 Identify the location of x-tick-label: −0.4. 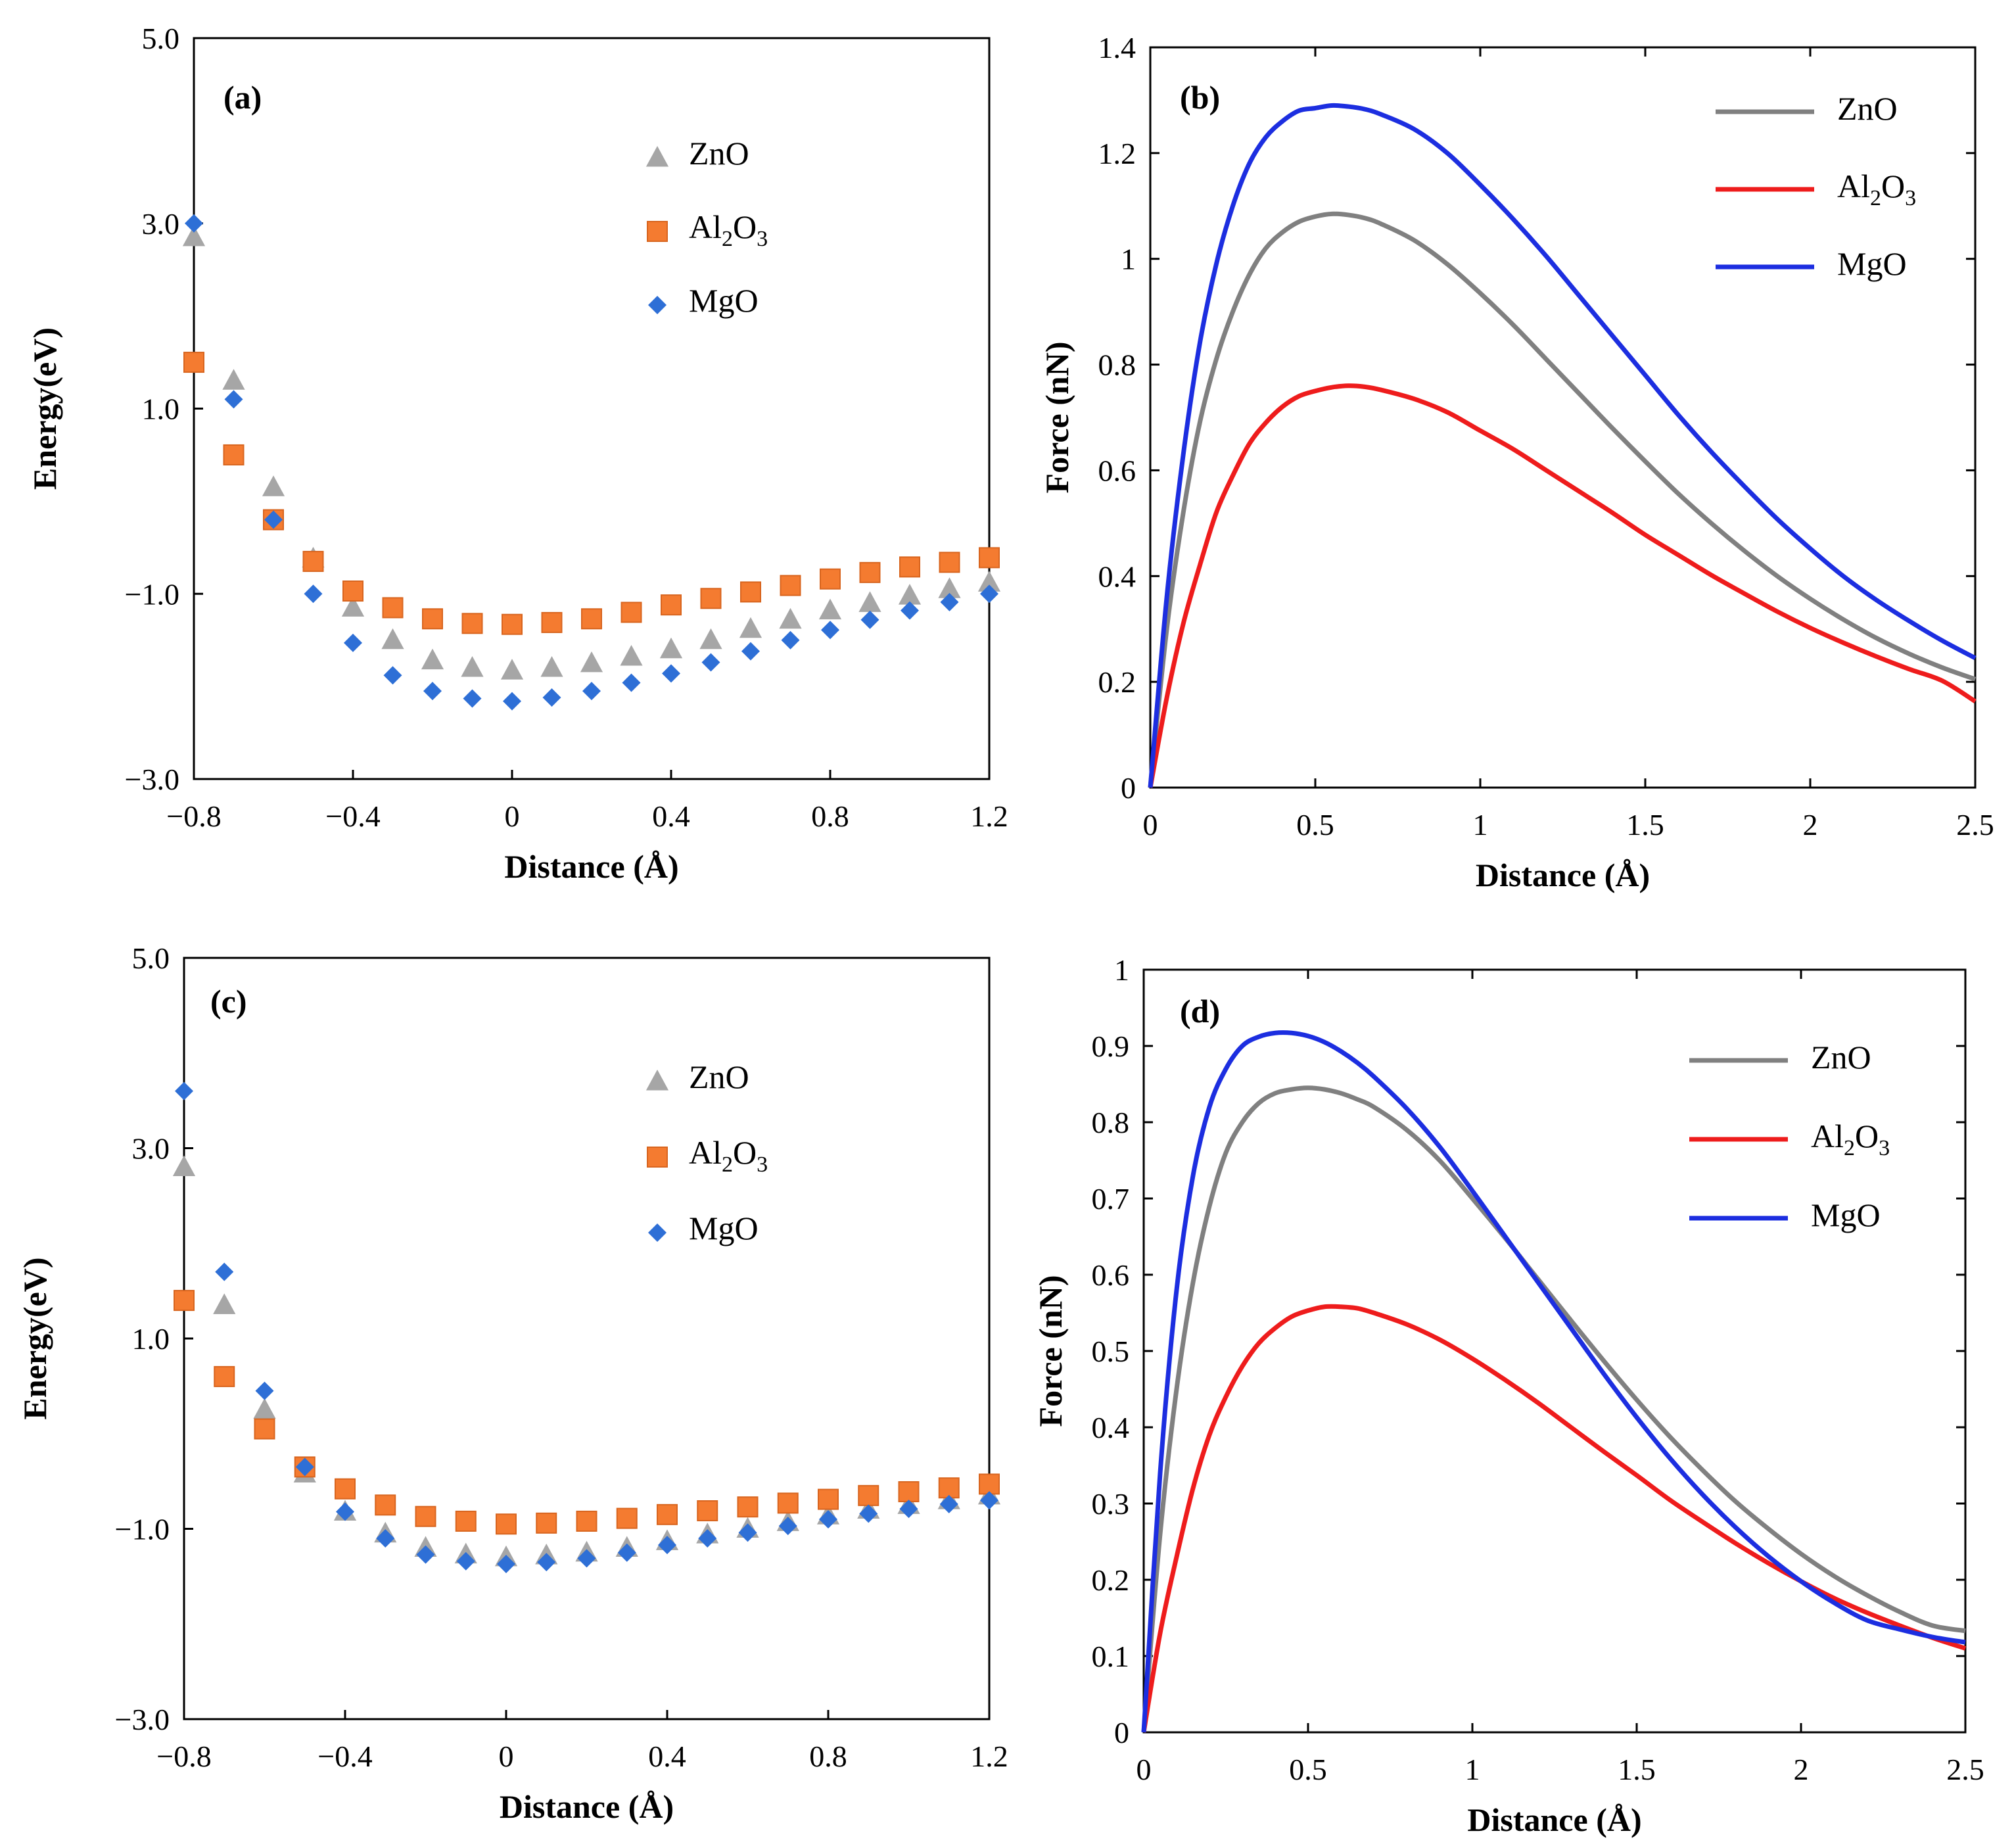
(353, 816).